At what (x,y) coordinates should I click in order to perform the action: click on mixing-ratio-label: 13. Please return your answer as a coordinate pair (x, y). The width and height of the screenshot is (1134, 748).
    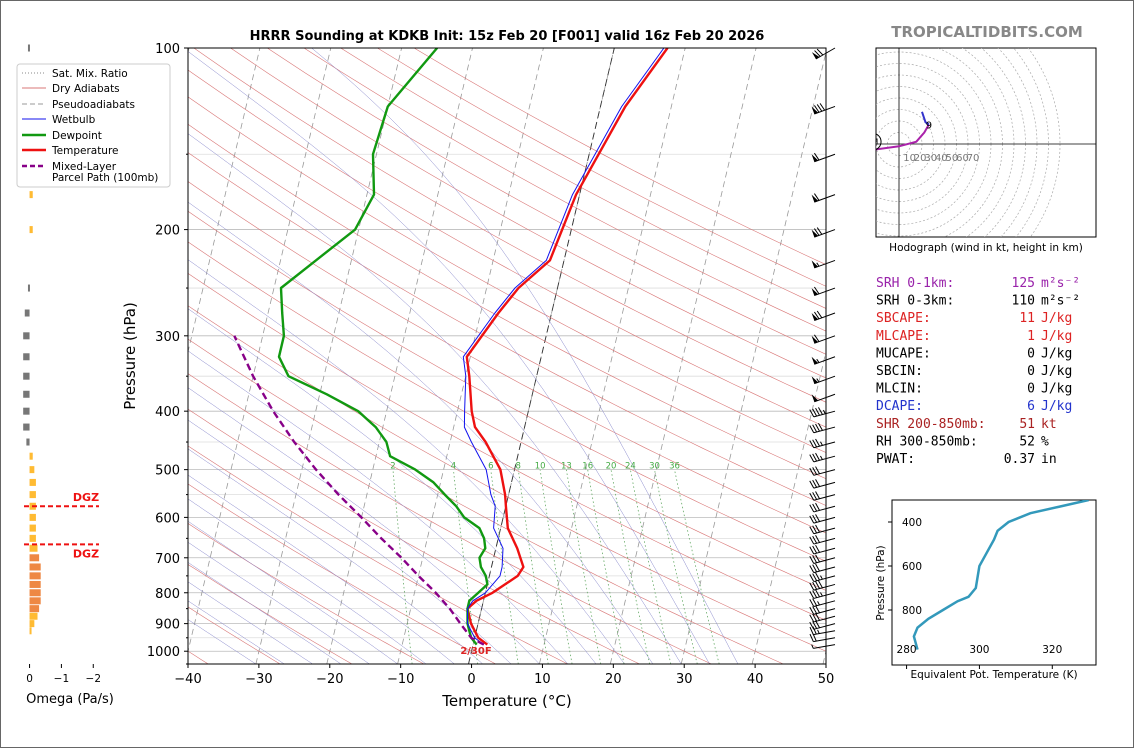
    Looking at the image, I should click on (566, 467).